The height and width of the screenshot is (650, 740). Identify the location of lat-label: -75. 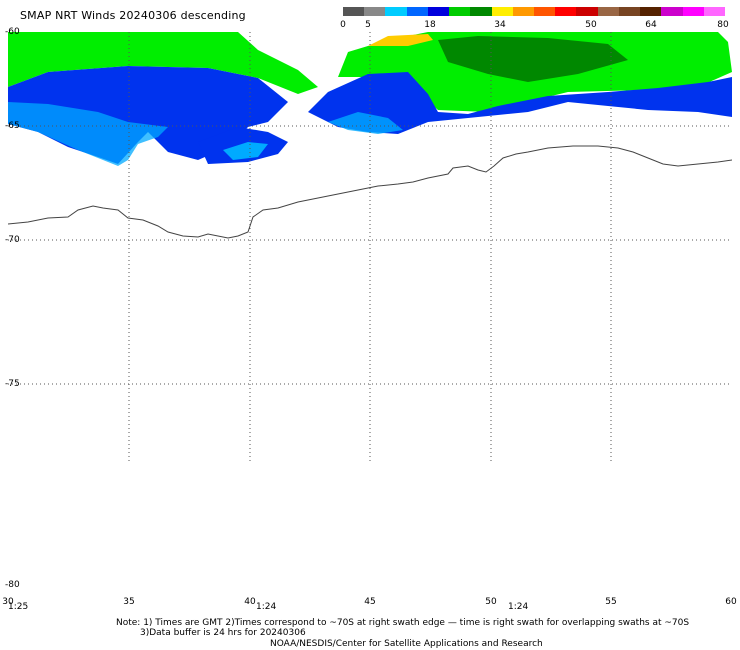
(12, 384).